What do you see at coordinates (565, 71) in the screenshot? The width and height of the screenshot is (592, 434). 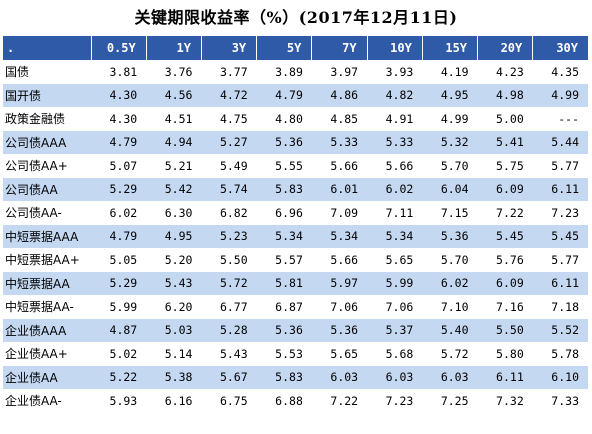 I see `yield-cell: 4.35` at bounding box center [565, 71].